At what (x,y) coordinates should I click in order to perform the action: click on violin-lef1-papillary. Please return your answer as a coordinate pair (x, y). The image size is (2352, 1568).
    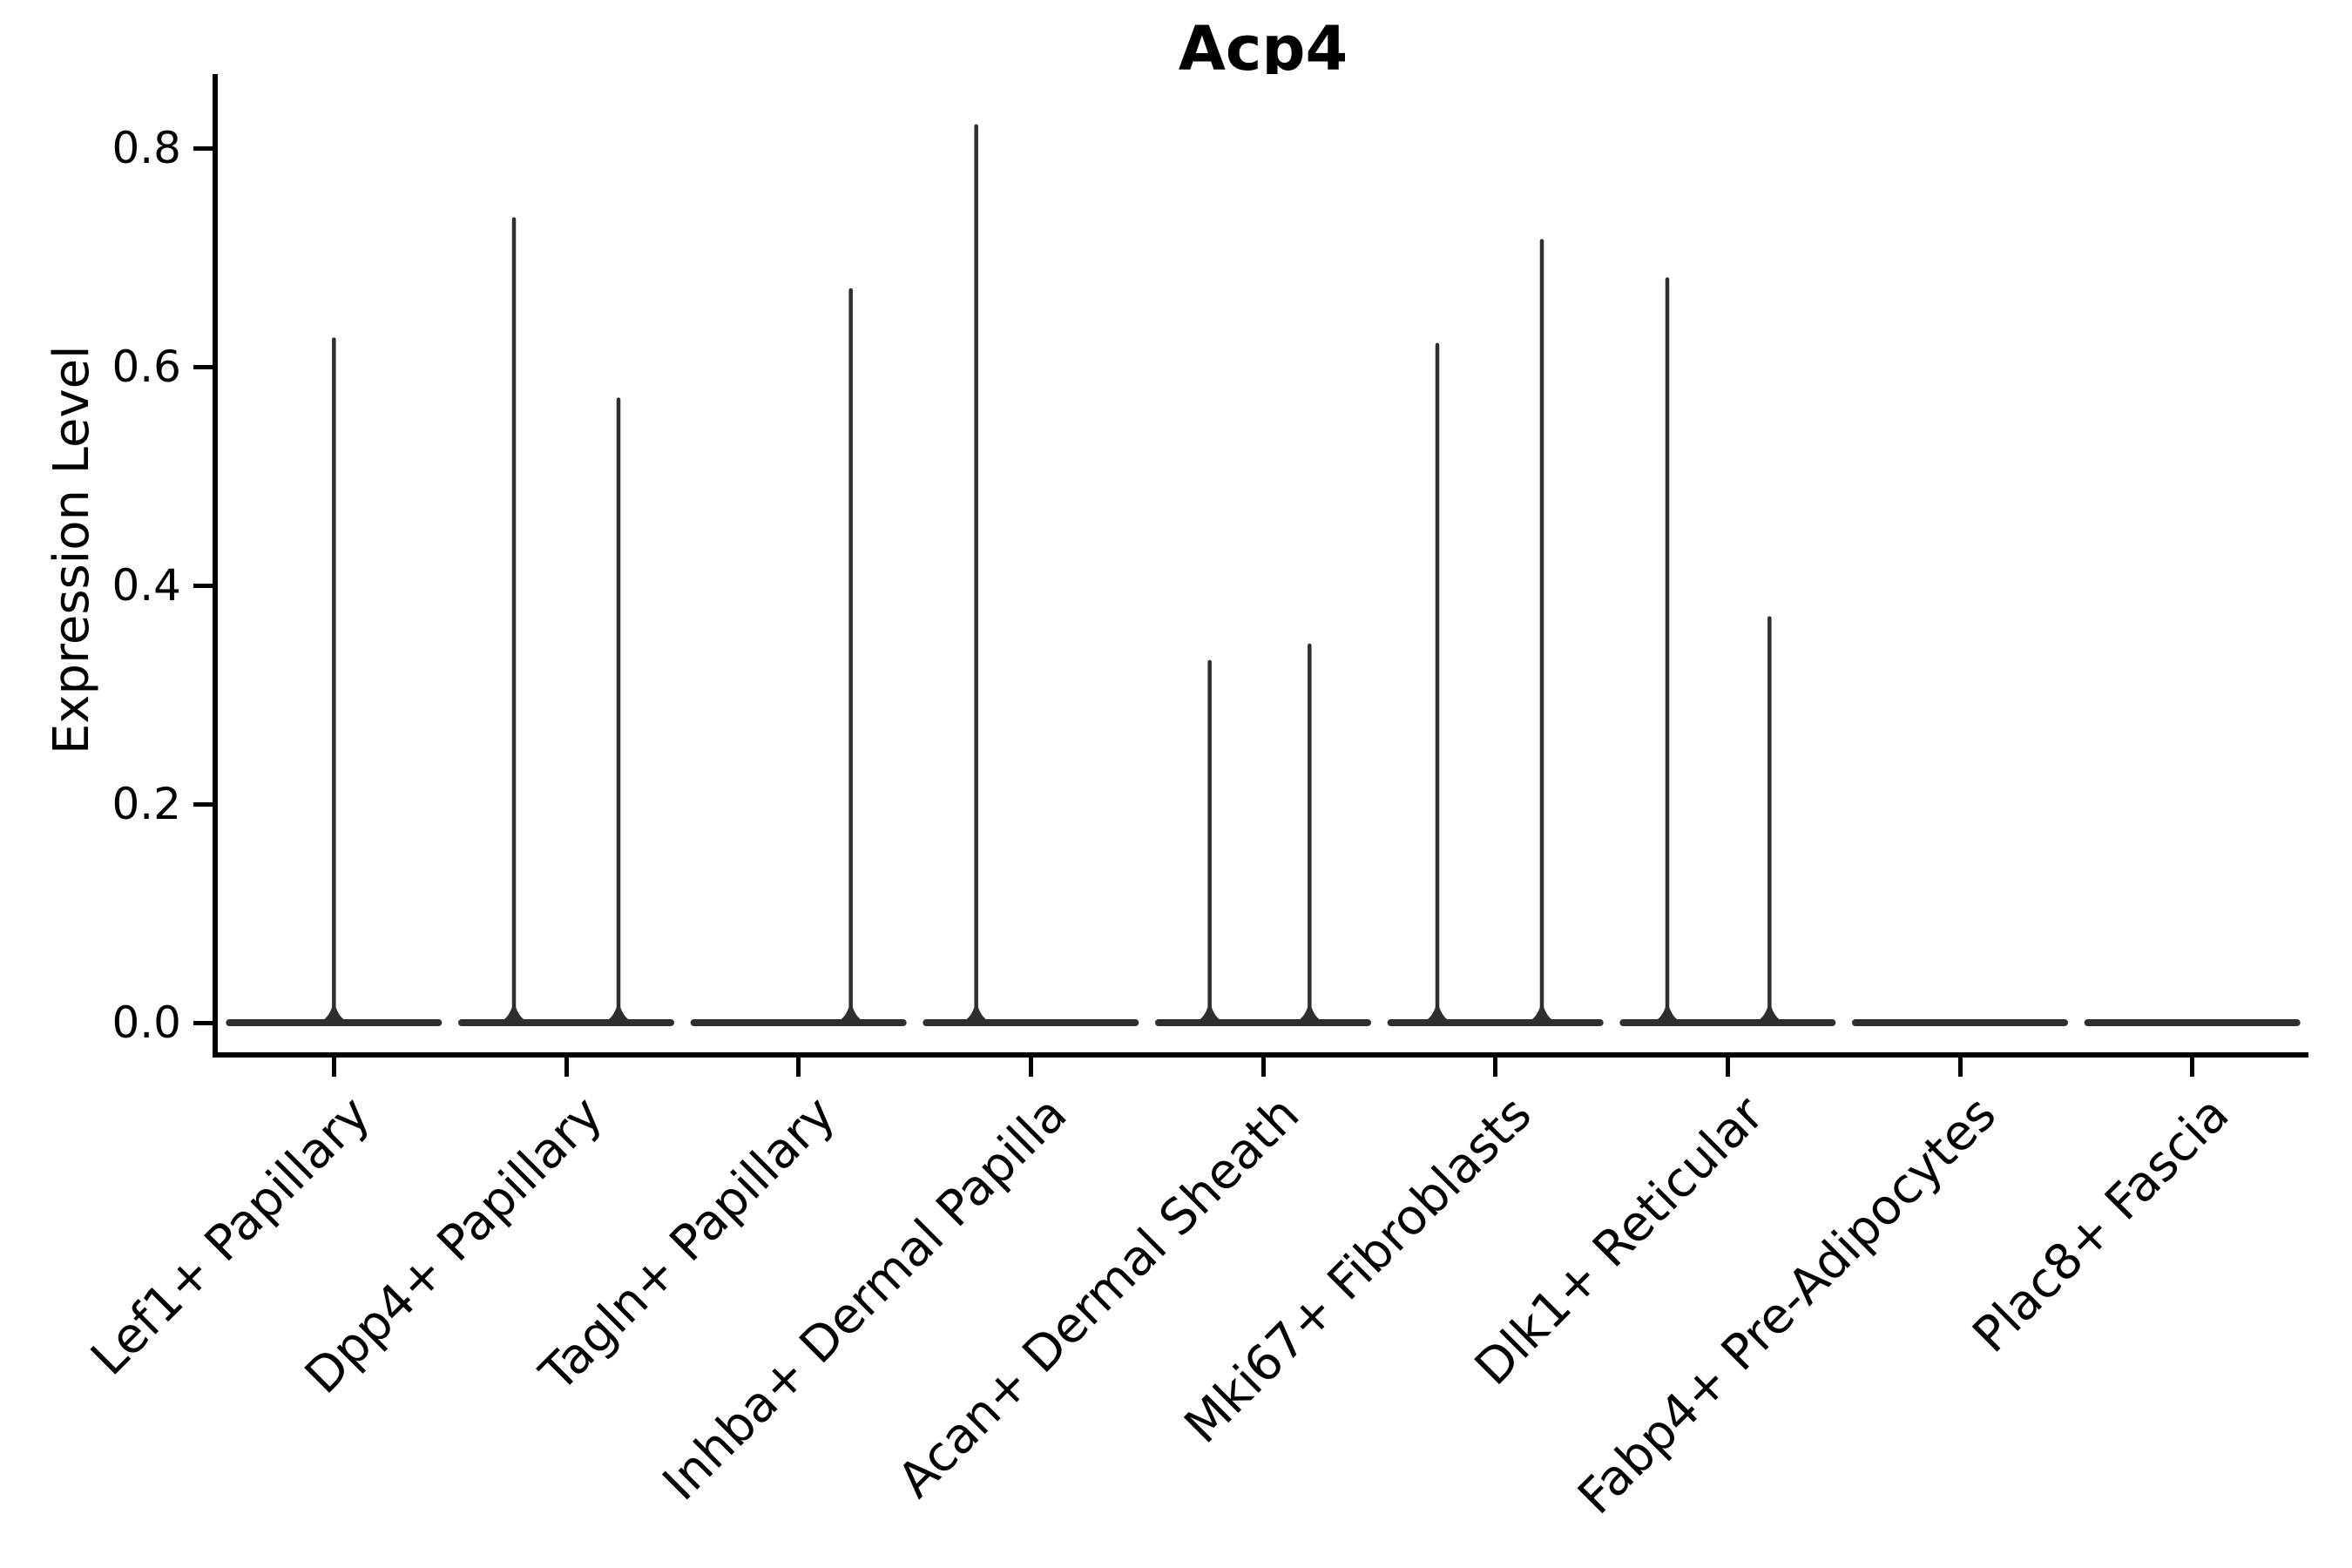
    Looking at the image, I should click on (334, 682).